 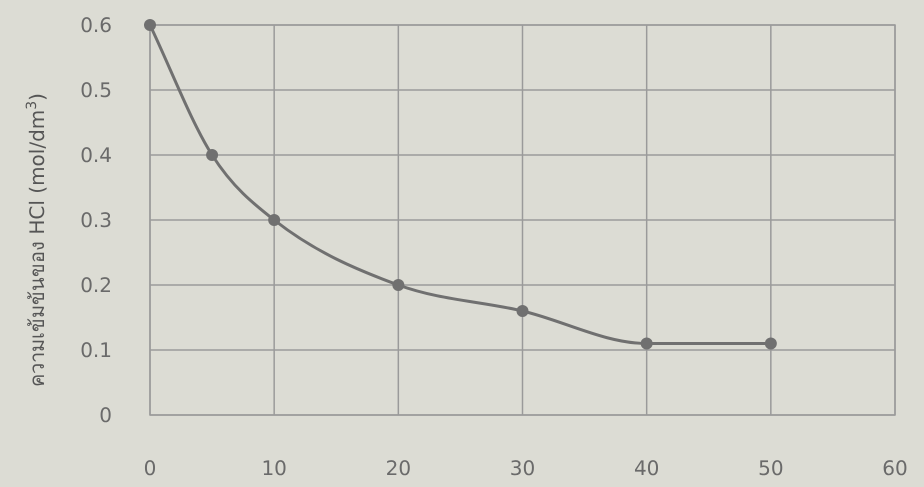 What do you see at coordinates (96, 90) in the screenshot?
I see `y-tick-label: 0.5` at bounding box center [96, 90].